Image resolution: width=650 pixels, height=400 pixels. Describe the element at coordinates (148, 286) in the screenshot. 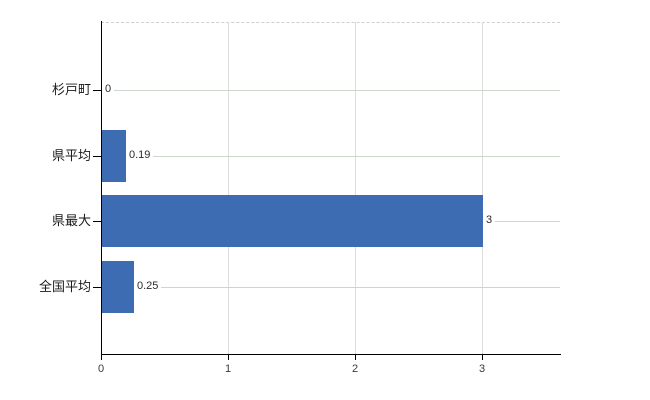

I see `bar-value-label: 0.25` at that location.